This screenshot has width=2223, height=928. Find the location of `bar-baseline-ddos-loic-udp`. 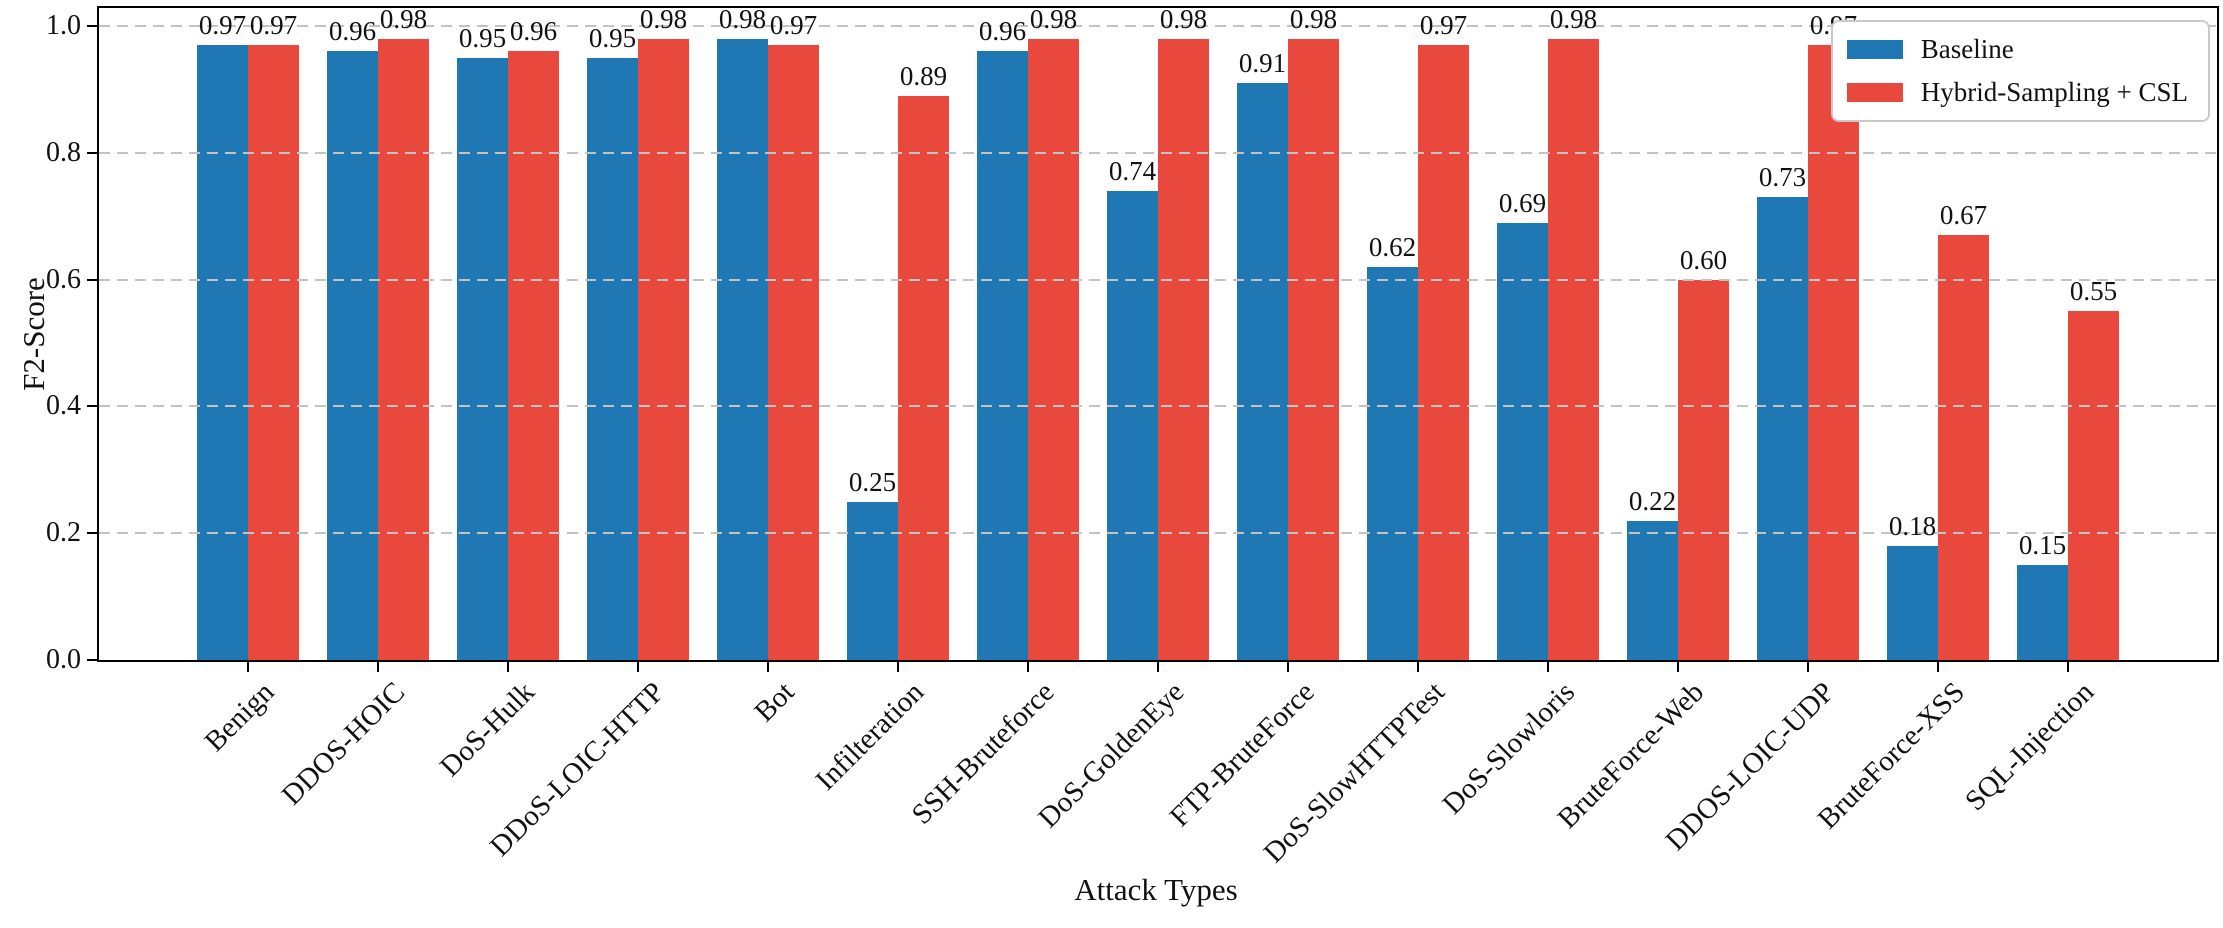

bar-baseline-ddos-loic-udp is located at coordinates (1782, 428).